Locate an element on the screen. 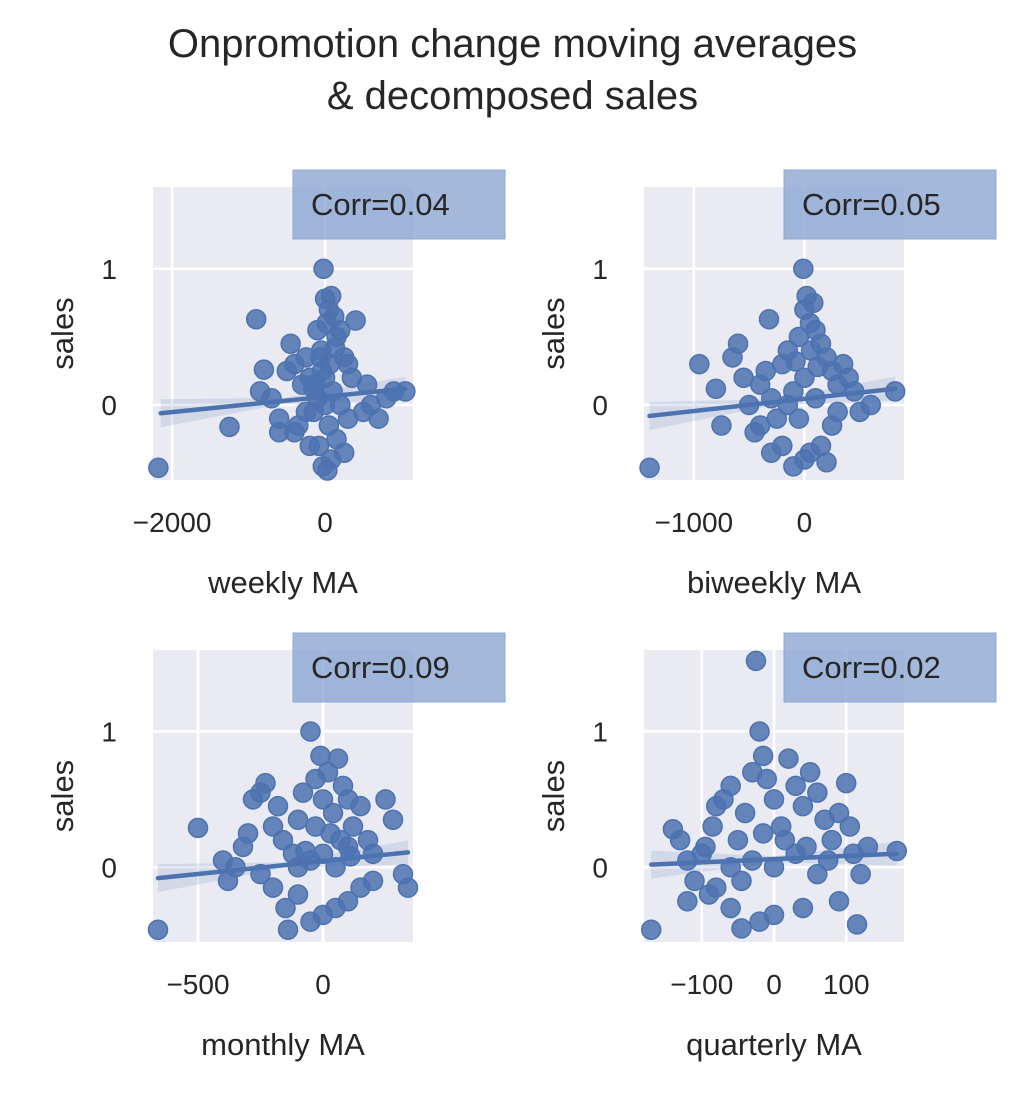 This screenshot has height=1110, width=1025. correlation-label: Corr=0.05 is located at coordinates (871, 204).